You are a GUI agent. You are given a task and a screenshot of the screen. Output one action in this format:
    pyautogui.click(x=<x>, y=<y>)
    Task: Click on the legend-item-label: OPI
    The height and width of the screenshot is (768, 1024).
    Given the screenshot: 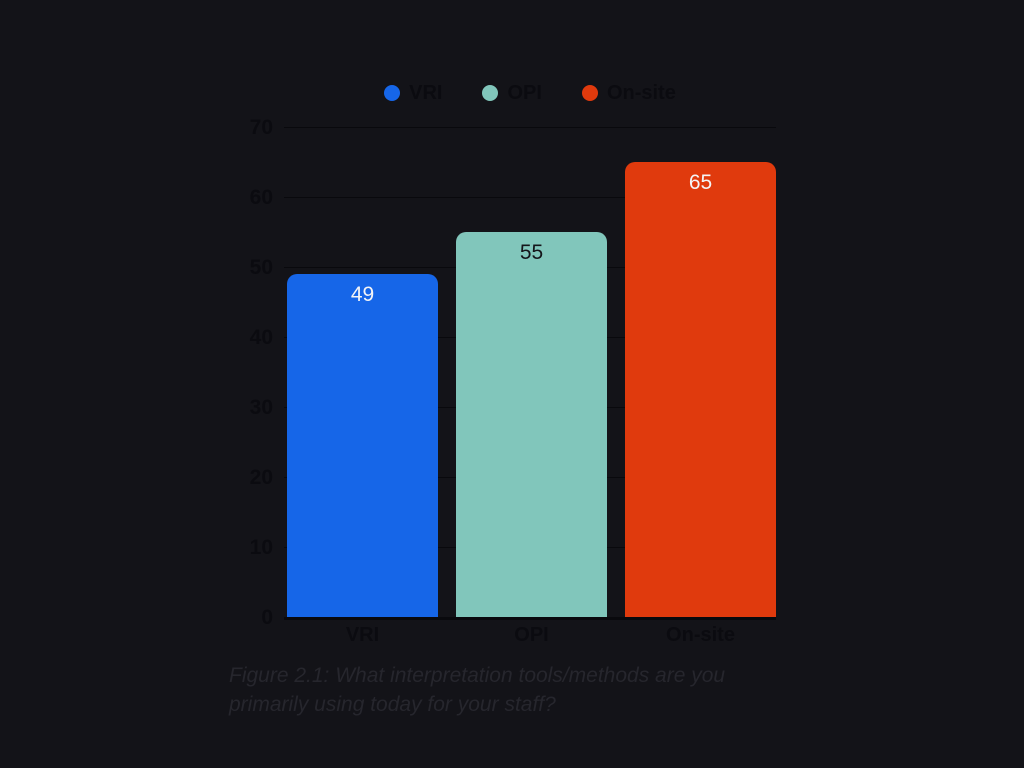 What is the action you would take?
    pyautogui.click(x=524, y=93)
    